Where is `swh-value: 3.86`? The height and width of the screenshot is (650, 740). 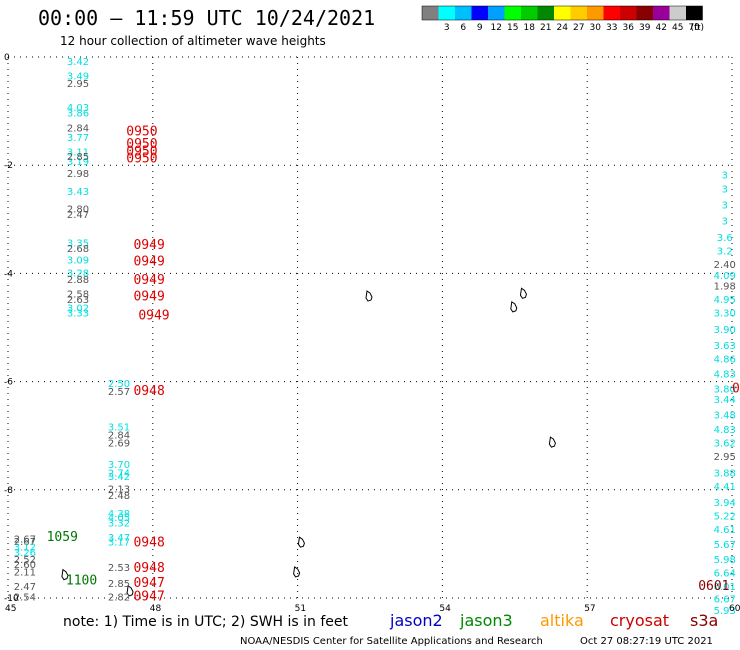
swh-value: 3.86 is located at coordinates (78, 114).